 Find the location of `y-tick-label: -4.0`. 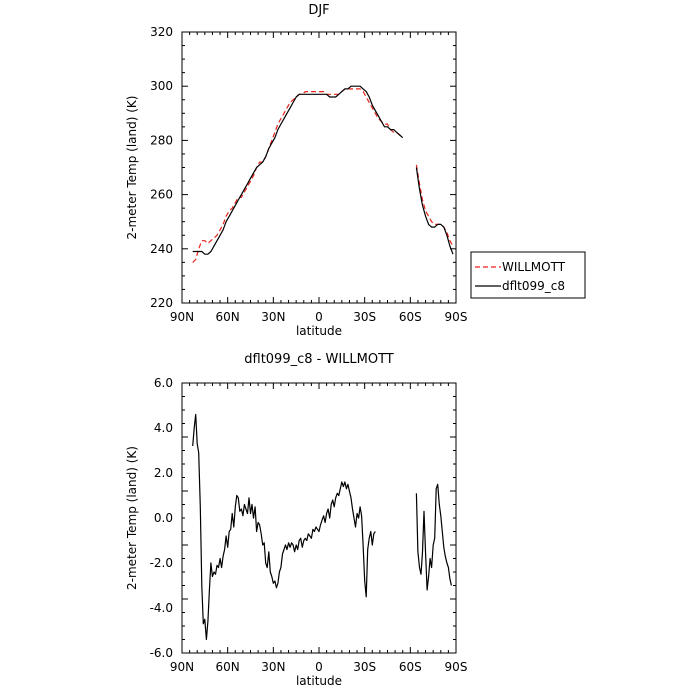

y-tick-label: -4.0 is located at coordinates (161, 608).